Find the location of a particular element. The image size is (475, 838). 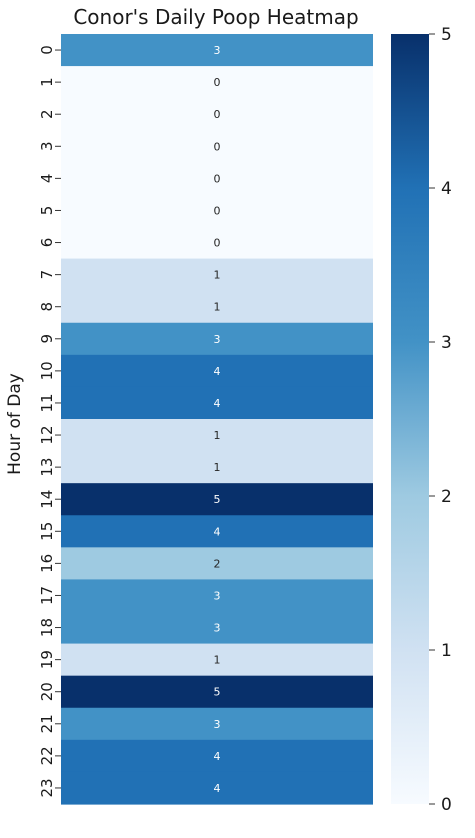

y-tick-label: 3 is located at coordinates (47, 147).